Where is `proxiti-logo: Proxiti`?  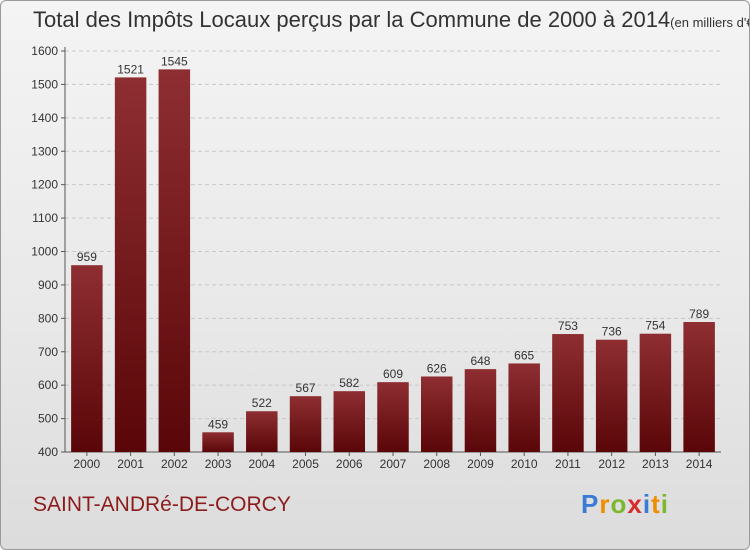
proxiti-logo: Proxiti is located at coordinates (625, 504).